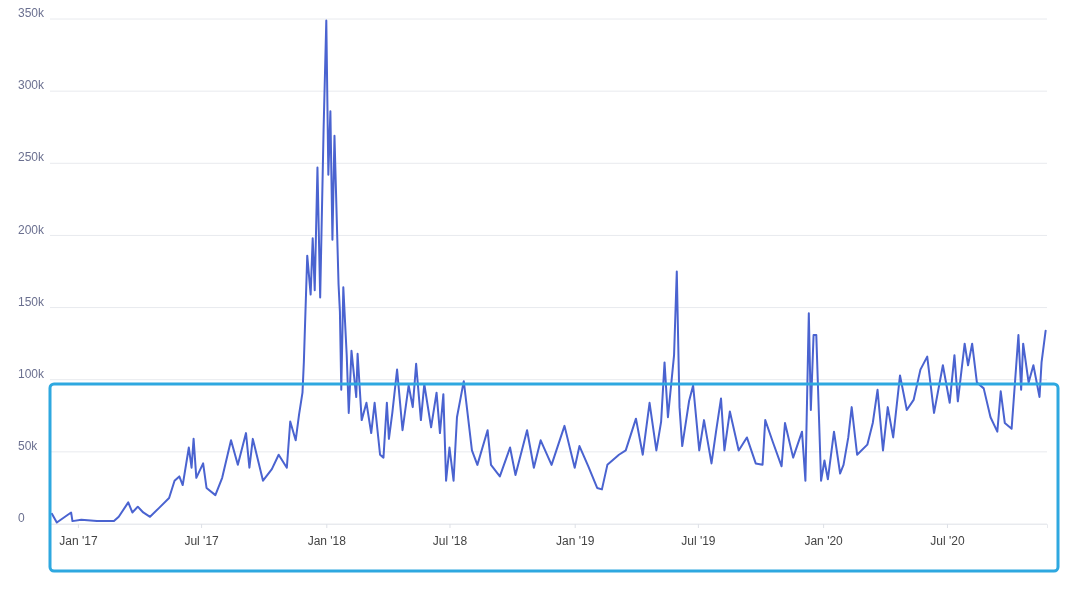  I want to click on y-tick-label: 150k, so click(32, 301).